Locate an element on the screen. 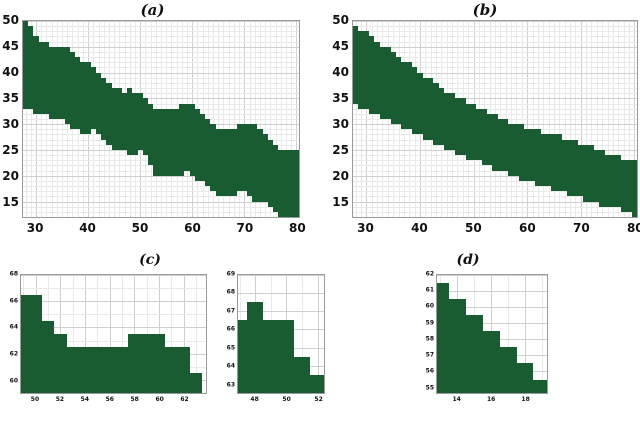  y-tick-label: 64 is located at coordinates (230, 366).